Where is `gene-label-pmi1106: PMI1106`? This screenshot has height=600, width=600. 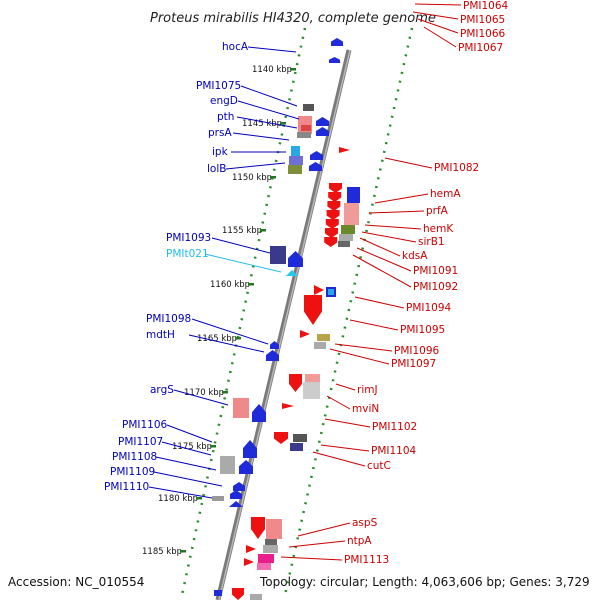 gene-label-pmi1106: PMI1106 is located at coordinates (145, 425).